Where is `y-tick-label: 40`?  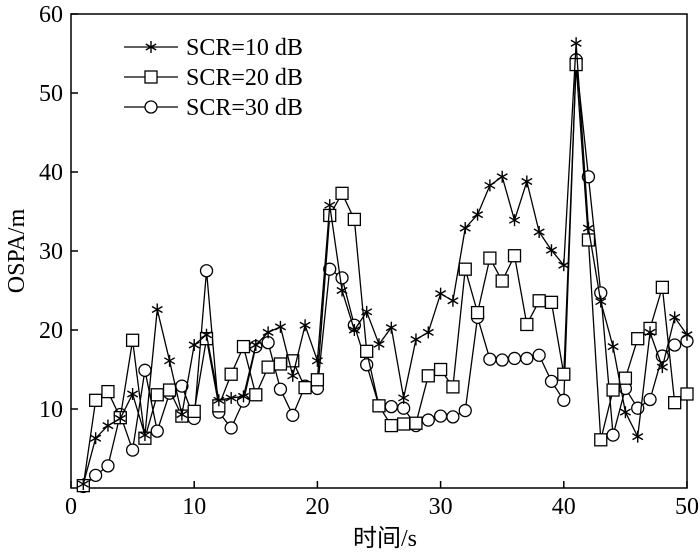
y-tick-label: 40 is located at coordinates (51, 173).